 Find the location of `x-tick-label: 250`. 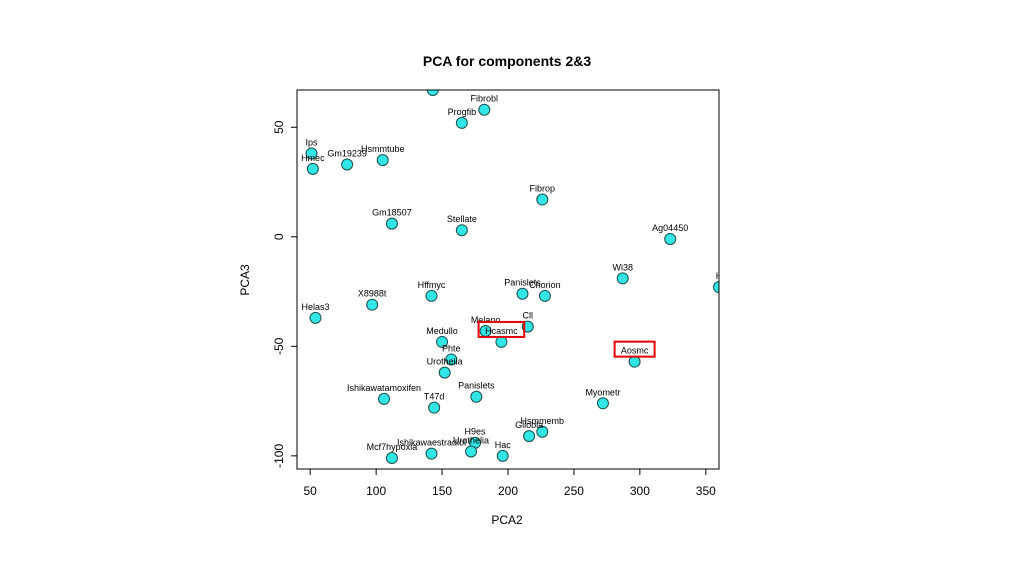

x-tick-label: 250 is located at coordinates (574, 491).